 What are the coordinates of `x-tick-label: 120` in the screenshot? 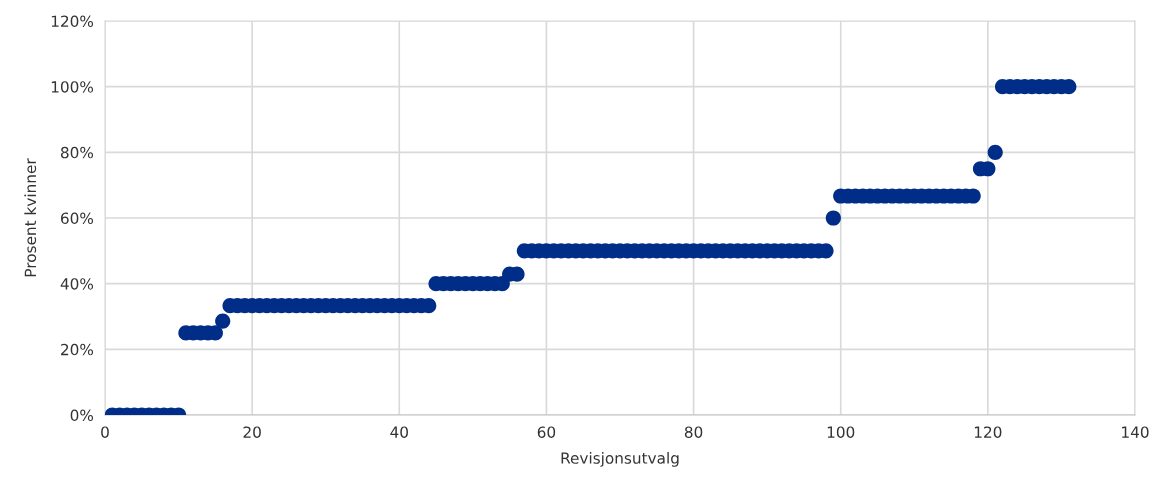 It's located at (988, 432).